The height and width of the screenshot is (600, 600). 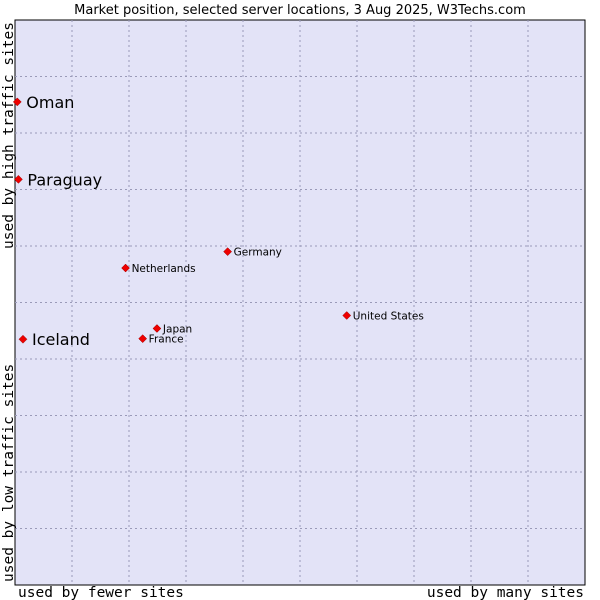 I want to click on point-japan, so click(x=157, y=328).